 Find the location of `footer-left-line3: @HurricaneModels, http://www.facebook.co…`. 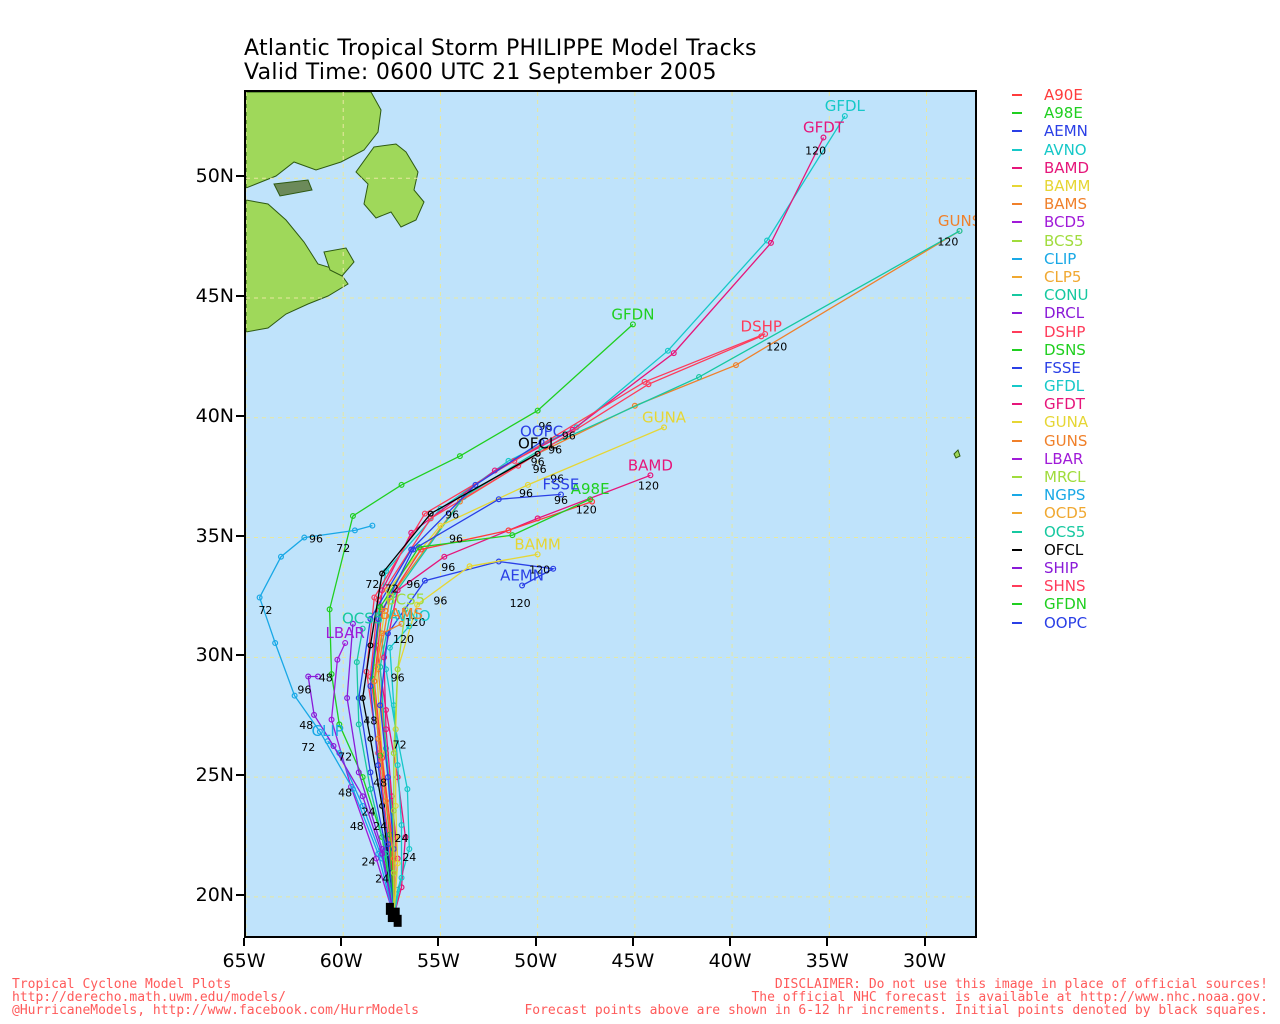

footer-left-line3: @HurricaneModels, http://www.facebook.co… is located at coordinates (215, 1010).